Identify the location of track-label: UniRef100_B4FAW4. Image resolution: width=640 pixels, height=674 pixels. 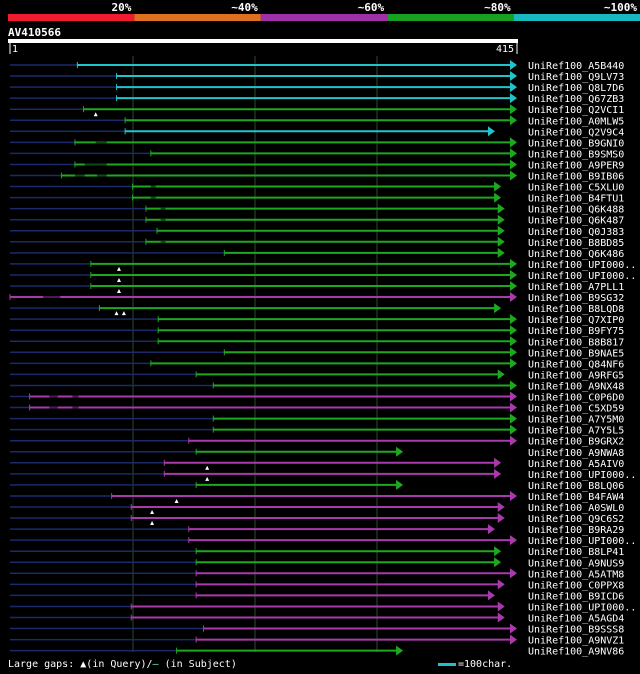
(576, 497).